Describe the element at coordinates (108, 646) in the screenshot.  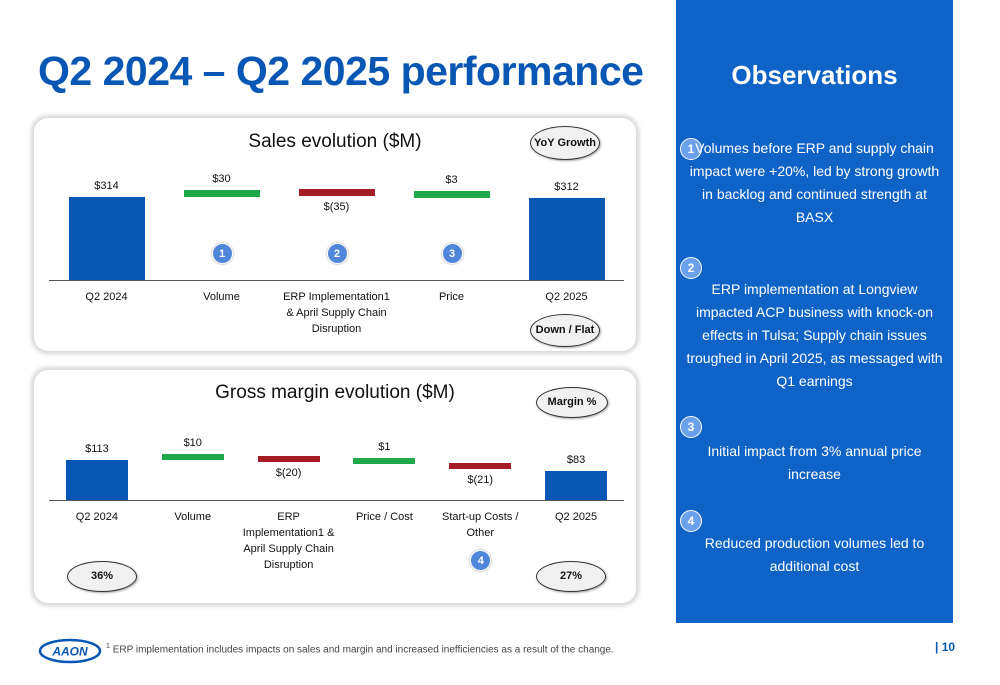
I see `footnote-marker: 1` at that location.